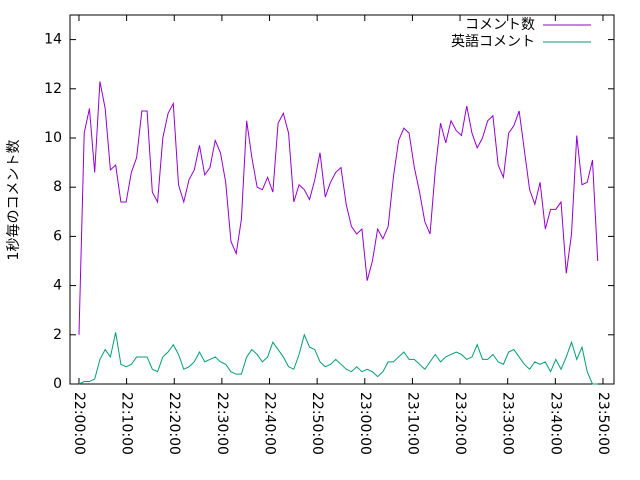  What do you see at coordinates (412, 423) in the screenshot?
I see `x-tick-label: 23:10:00` at bounding box center [412, 423].